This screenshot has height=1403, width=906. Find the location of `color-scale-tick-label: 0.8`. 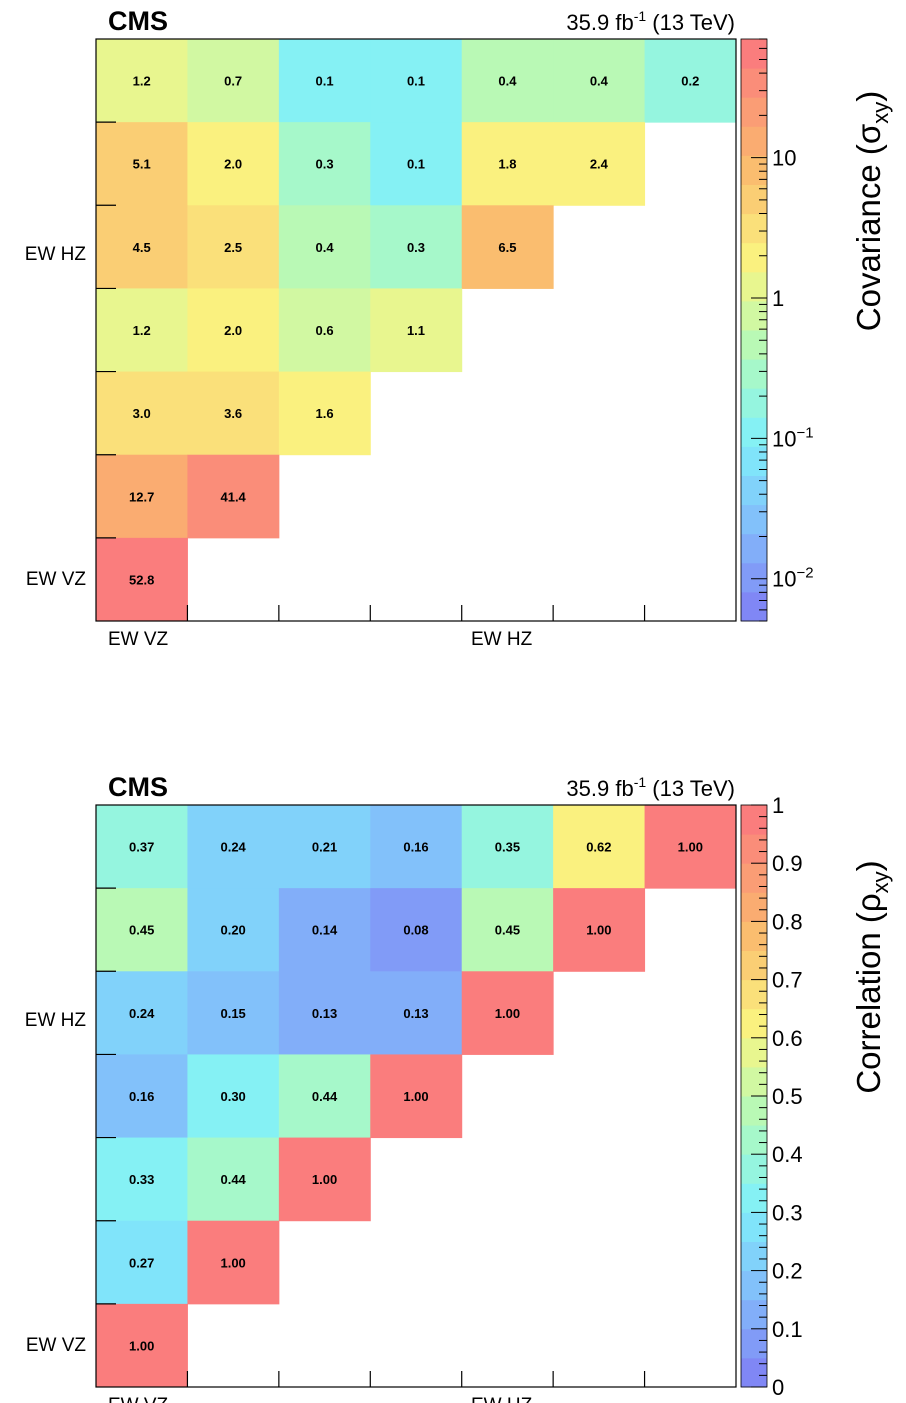

color-scale-tick-label: 0.8 is located at coordinates (787, 921).